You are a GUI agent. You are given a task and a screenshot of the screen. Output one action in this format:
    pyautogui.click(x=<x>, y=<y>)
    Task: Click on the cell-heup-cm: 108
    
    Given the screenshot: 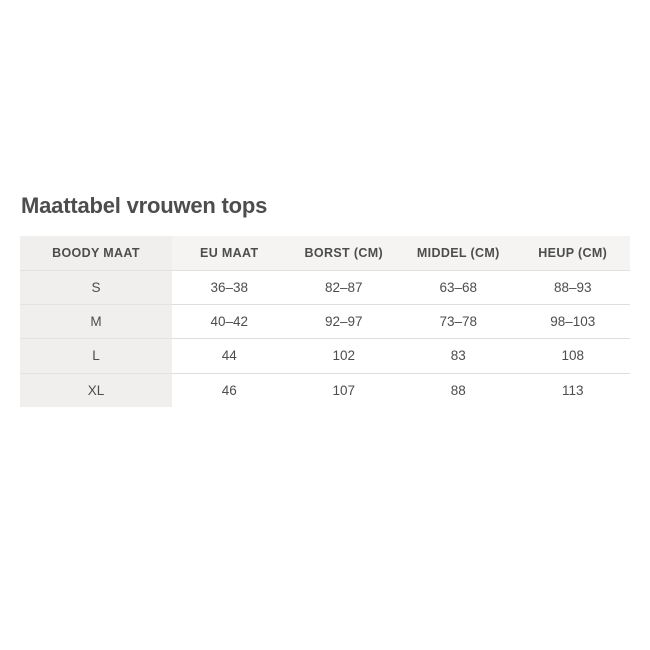 What is the action you would take?
    pyautogui.click(x=572, y=356)
    